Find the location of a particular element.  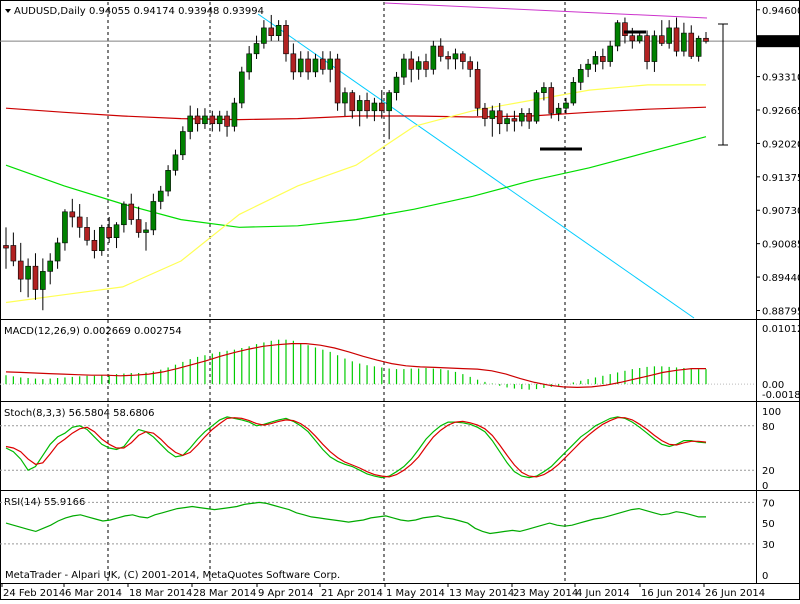

time-tick-label: 18 Mar 2014 is located at coordinates (160, 593).